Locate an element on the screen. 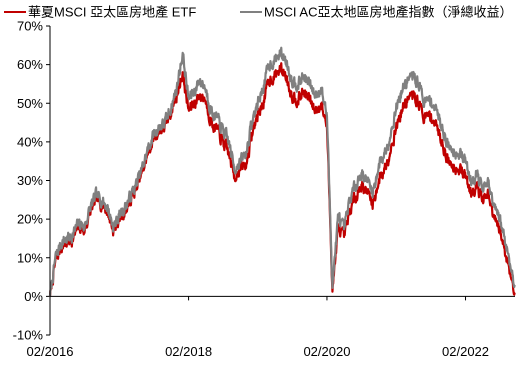 This screenshot has height=367, width=517. y-tick-label: 40% is located at coordinates (30, 141).